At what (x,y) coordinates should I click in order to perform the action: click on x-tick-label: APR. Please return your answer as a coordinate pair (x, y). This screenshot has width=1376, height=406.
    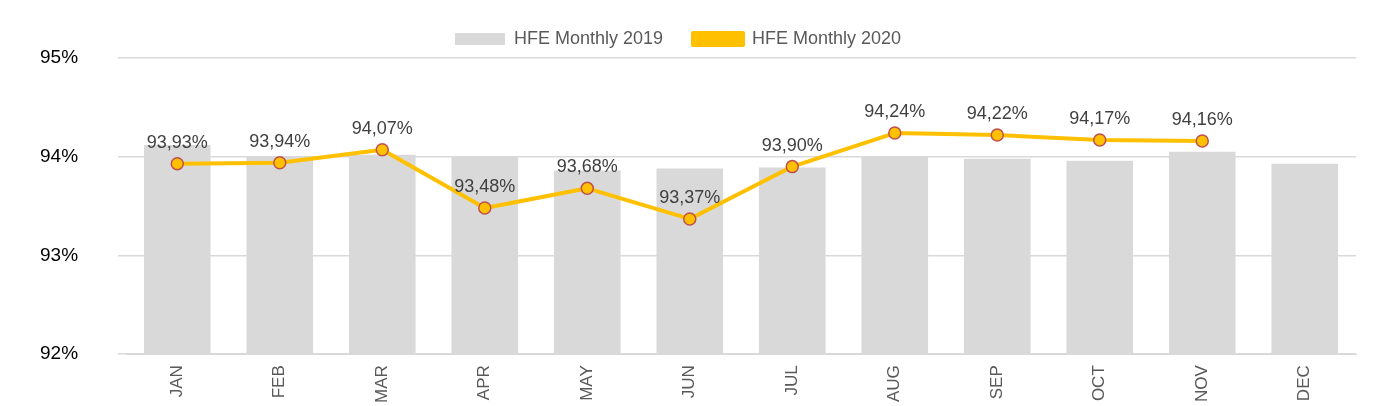
    Looking at the image, I should click on (484, 383).